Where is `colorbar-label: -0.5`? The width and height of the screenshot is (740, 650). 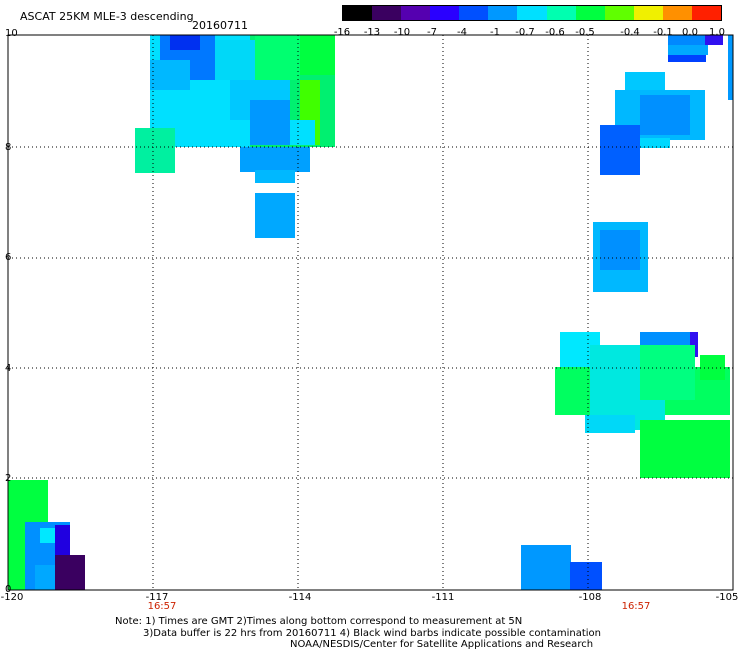 colorbar-label: -0.5 is located at coordinates (585, 32).